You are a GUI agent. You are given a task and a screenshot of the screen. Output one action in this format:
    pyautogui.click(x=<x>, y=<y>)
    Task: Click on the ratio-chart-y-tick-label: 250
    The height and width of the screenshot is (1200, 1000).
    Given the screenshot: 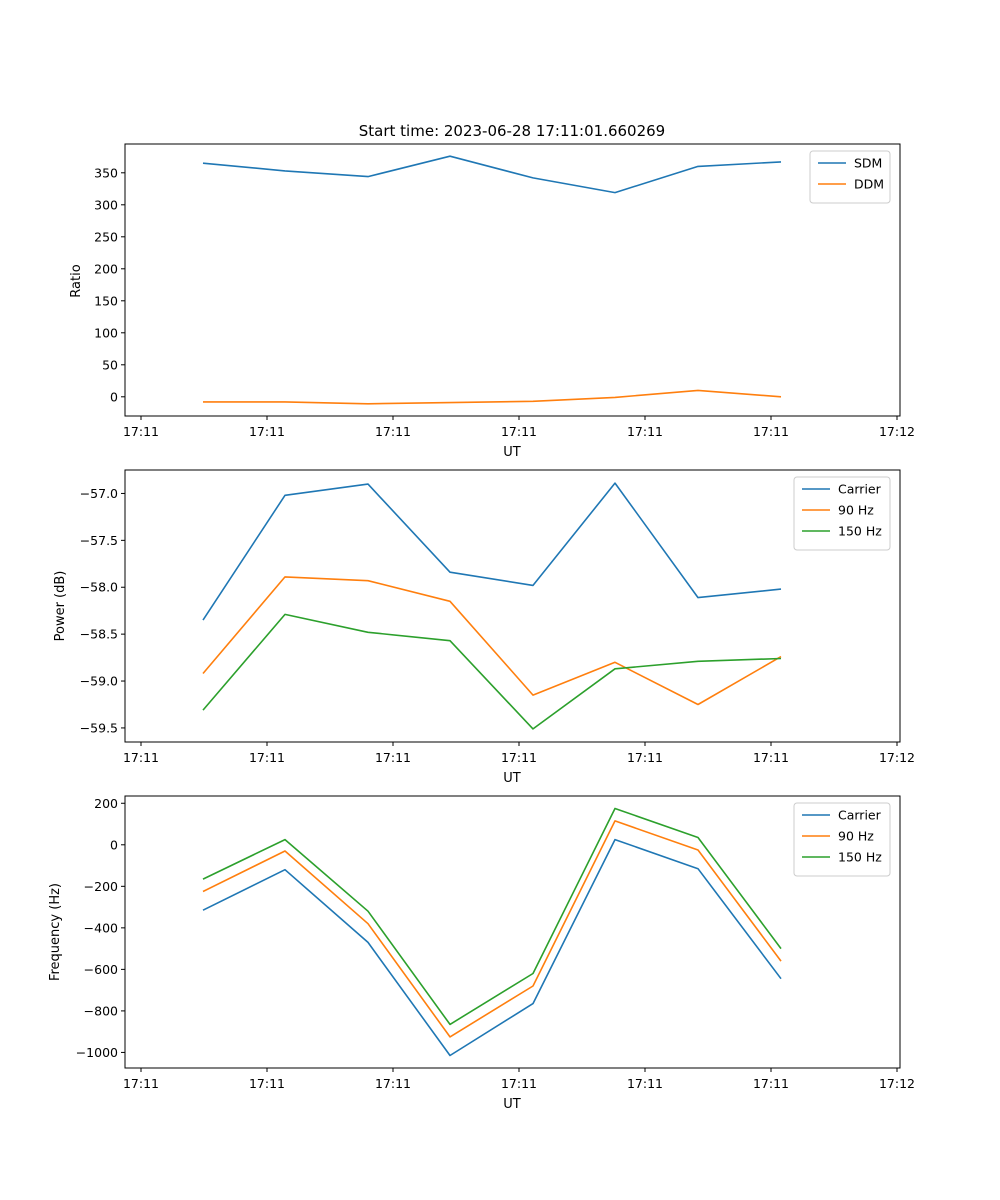 What is the action you would take?
    pyautogui.click(x=106, y=236)
    